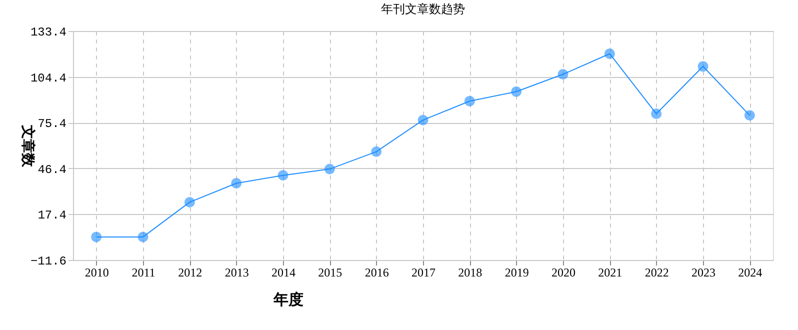  I want to click on x-tick-label: 2021, so click(610, 273).